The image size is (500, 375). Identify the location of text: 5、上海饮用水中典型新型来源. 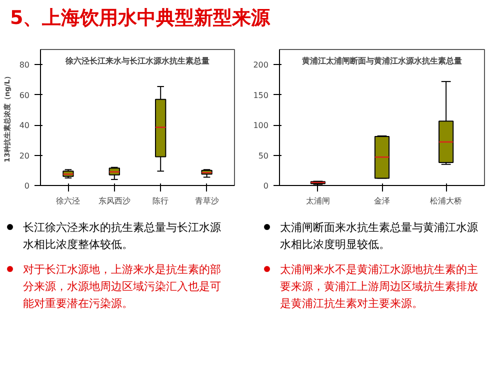
(140, 18).